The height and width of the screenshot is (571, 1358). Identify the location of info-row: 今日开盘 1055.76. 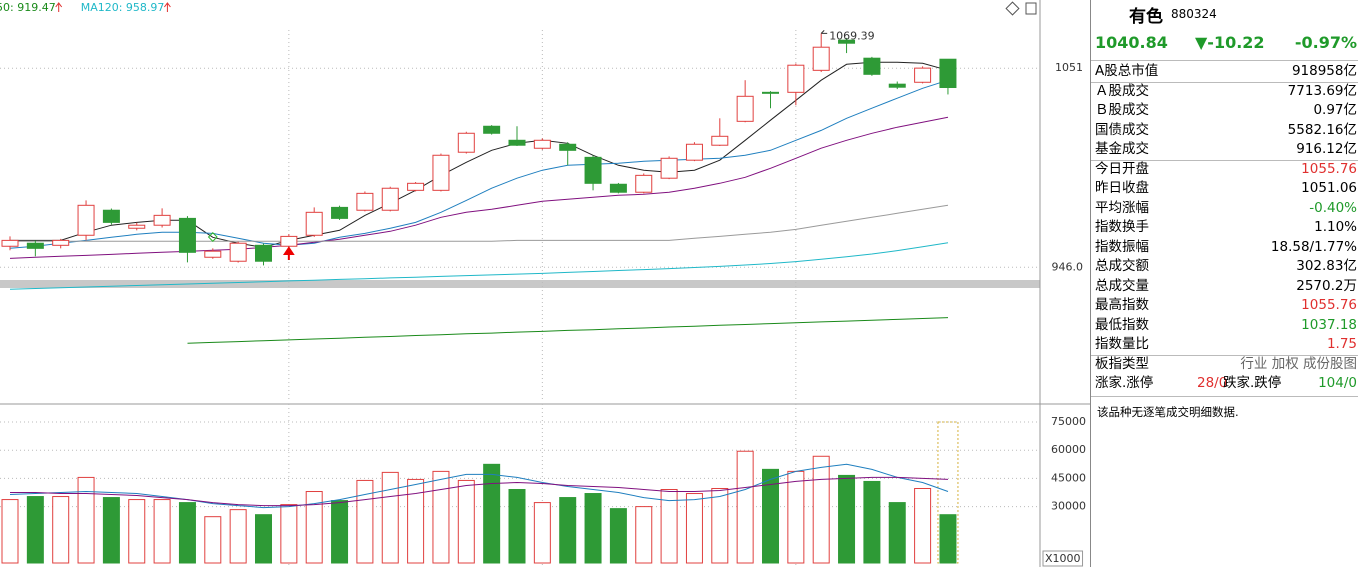
(1226, 169).